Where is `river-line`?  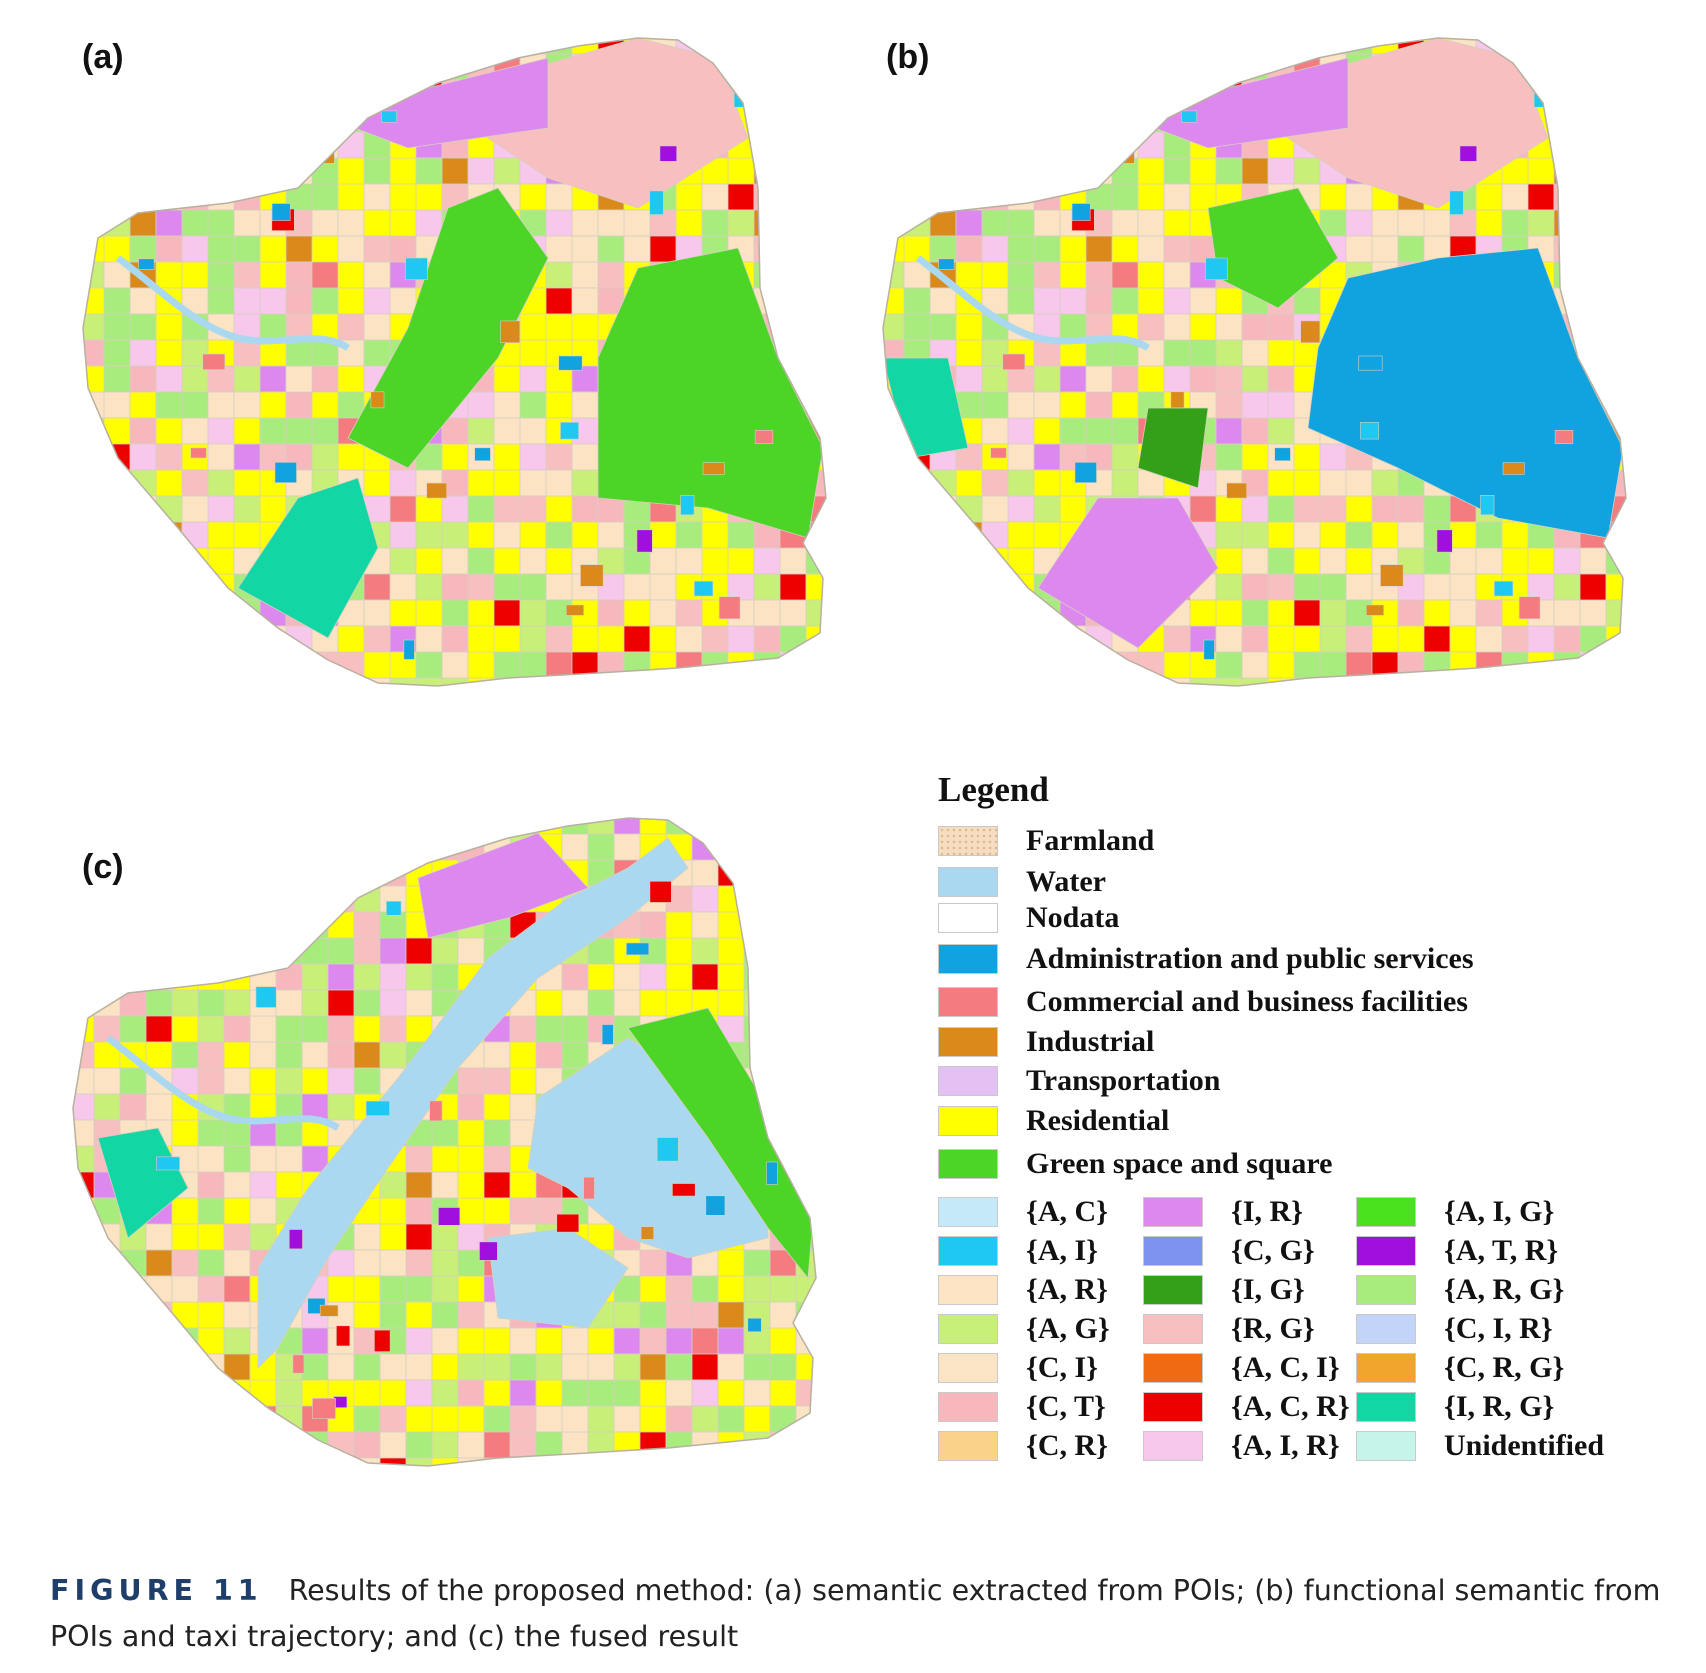
river-line is located at coordinates (222, 1083).